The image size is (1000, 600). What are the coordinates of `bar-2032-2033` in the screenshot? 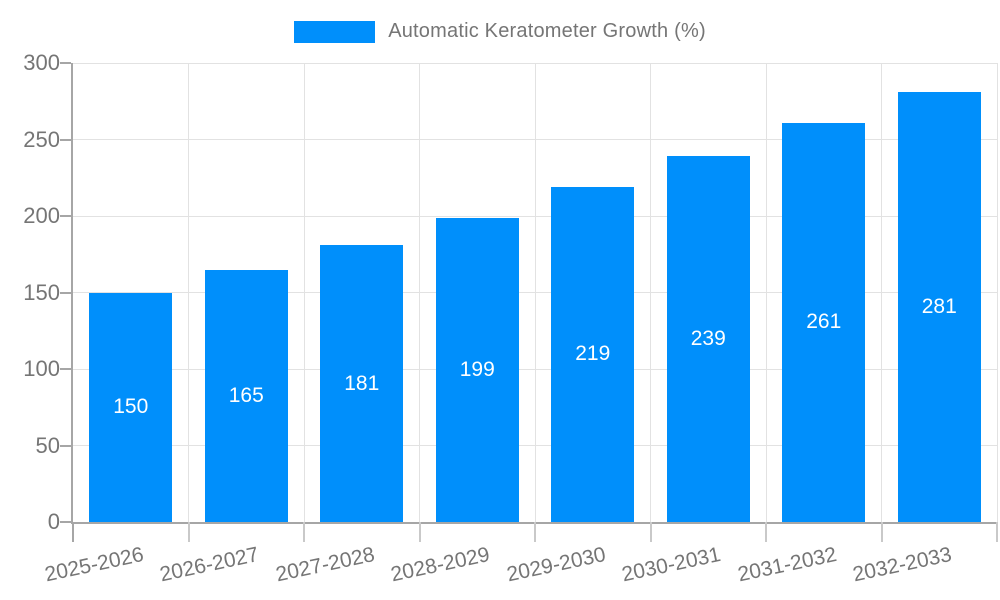 It's located at (939, 307).